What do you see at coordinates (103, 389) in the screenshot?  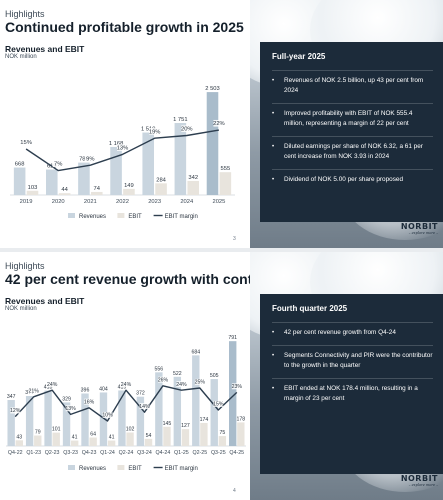 I see `revenue-data-label: 404` at bounding box center [103, 389].